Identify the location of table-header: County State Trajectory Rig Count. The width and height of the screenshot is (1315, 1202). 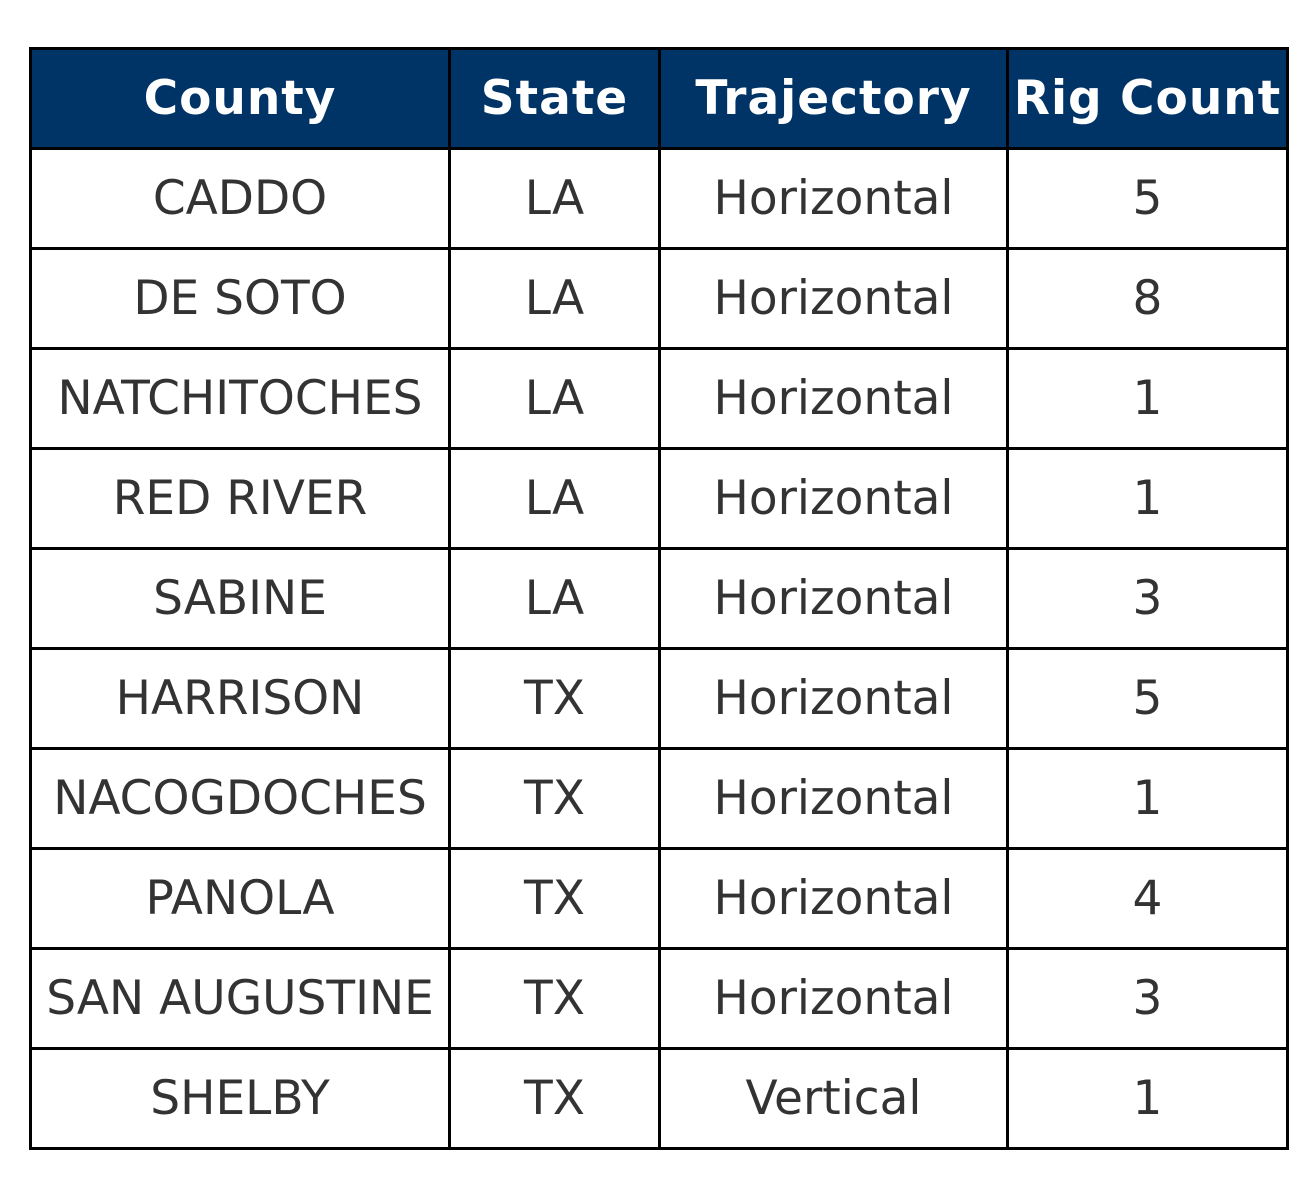
(659, 98).